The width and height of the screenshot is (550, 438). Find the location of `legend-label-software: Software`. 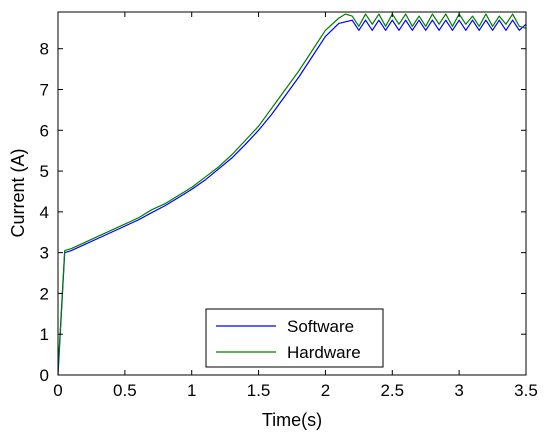

legend-label-software: Software is located at coordinates (320, 326).